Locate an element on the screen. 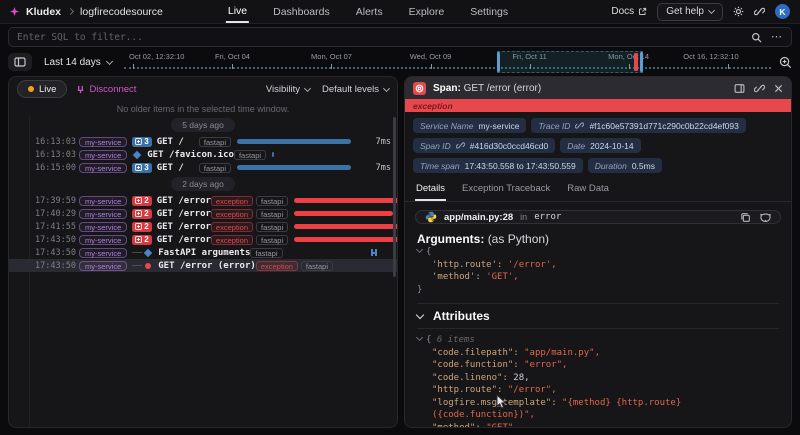 This screenshot has height=435, width=800. timeline-tick-label: Wed, Oct 09 is located at coordinates (430, 56).